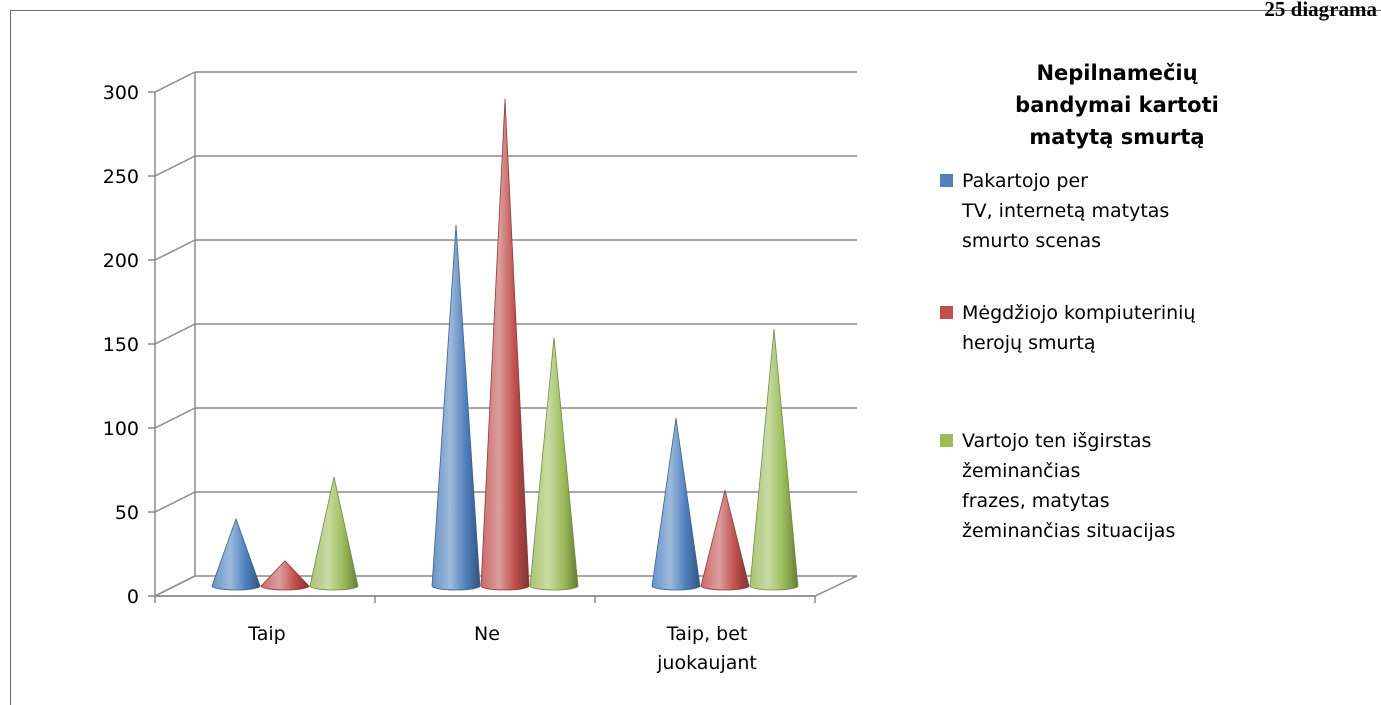 Image resolution: width=1381 pixels, height=705 pixels. I want to click on category-label: juokaujant, so click(706, 663).